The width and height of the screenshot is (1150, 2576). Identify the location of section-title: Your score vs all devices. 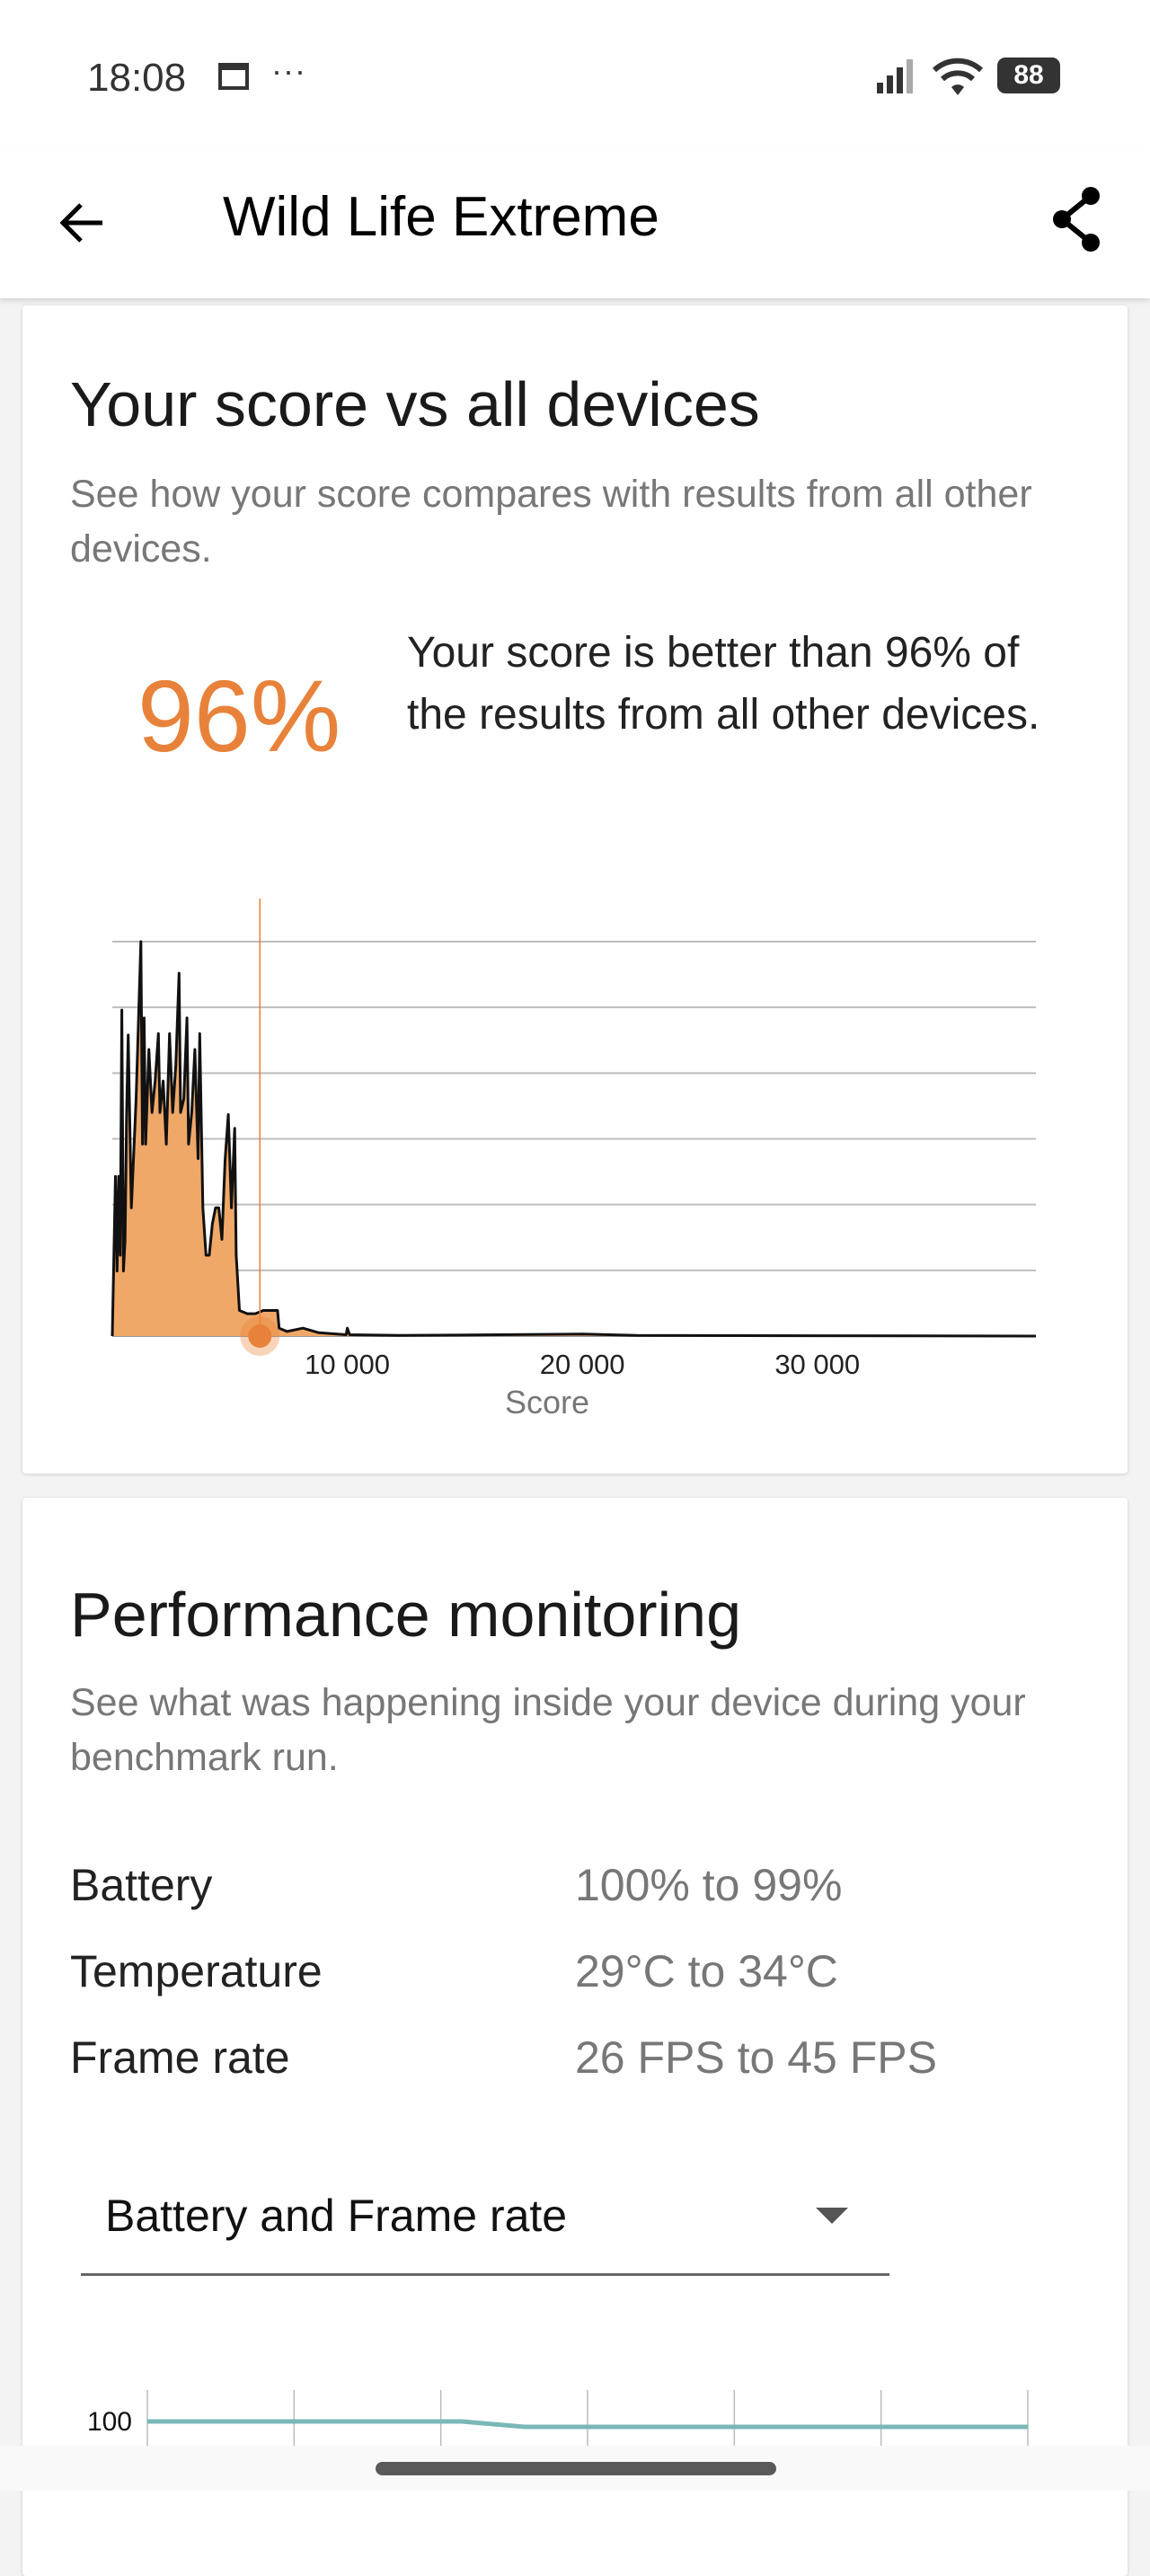
(415, 404).